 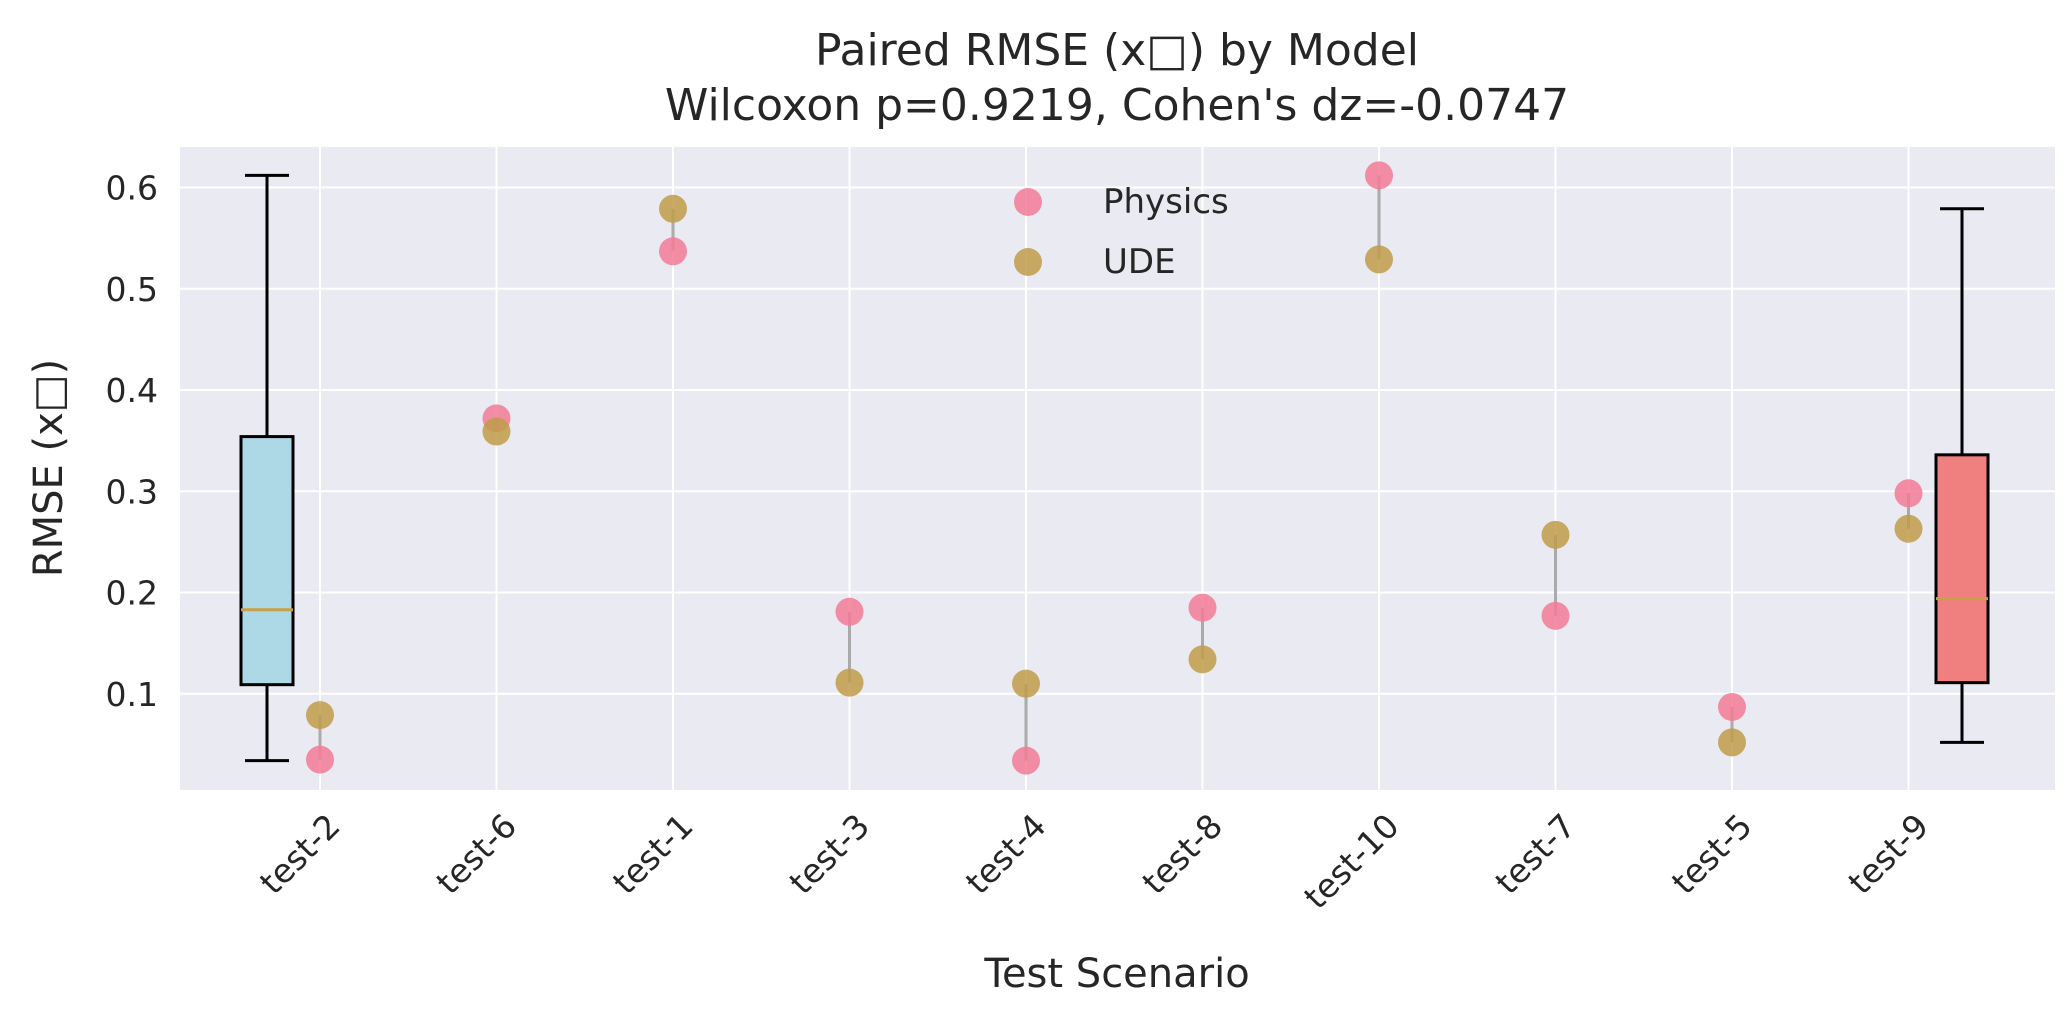 What do you see at coordinates (1121, 232) in the screenshot?
I see `legend: Physics UDE` at bounding box center [1121, 232].